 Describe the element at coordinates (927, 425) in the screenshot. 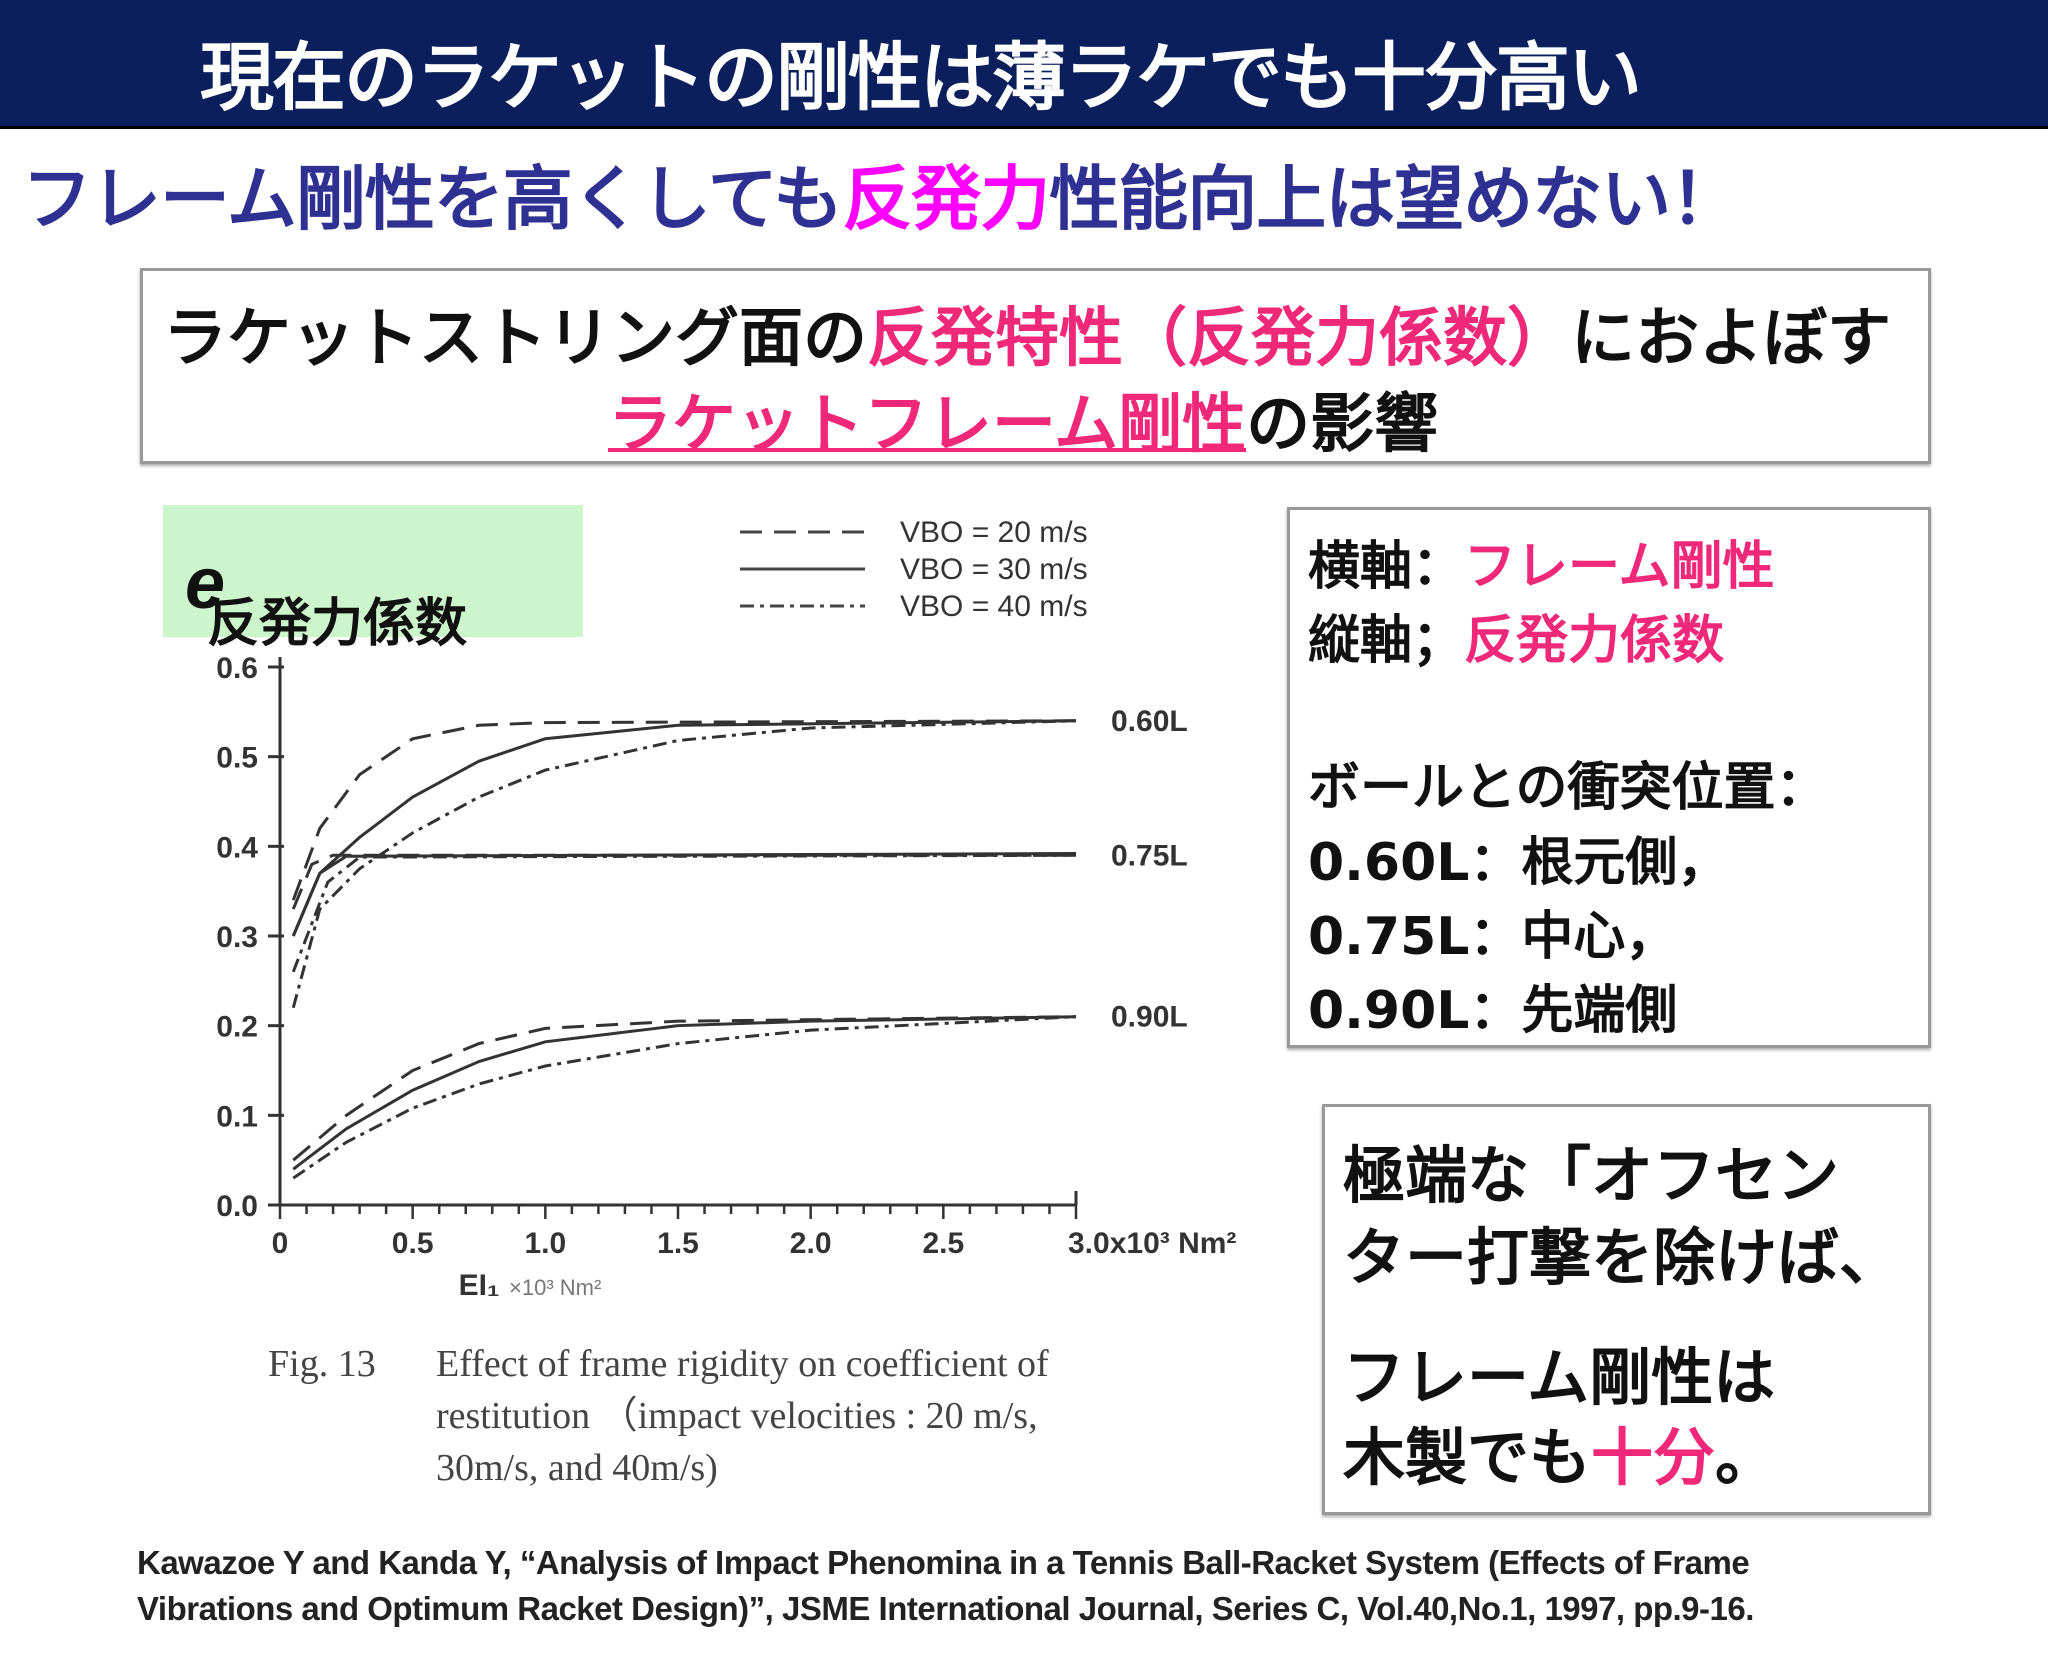

I see `topic-highlight: ラケットフレーム剛性` at that location.